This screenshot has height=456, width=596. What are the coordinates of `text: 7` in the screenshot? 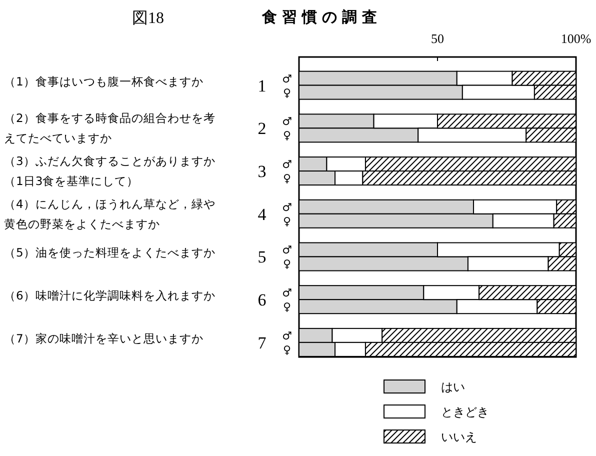 It's located at (262, 342).